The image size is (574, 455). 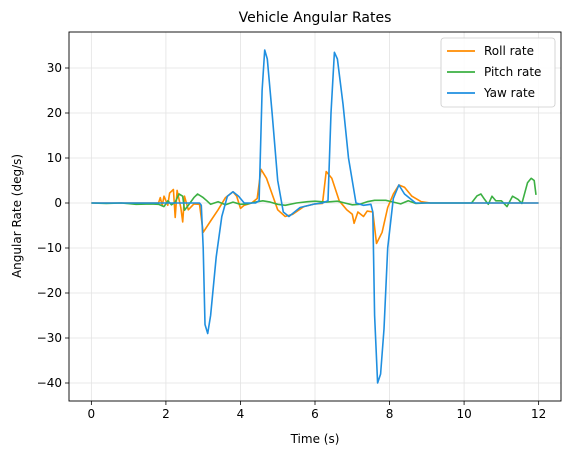 What do you see at coordinates (54, 158) in the screenshot?
I see `y-tick-label: 10` at bounding box center [54, 158].